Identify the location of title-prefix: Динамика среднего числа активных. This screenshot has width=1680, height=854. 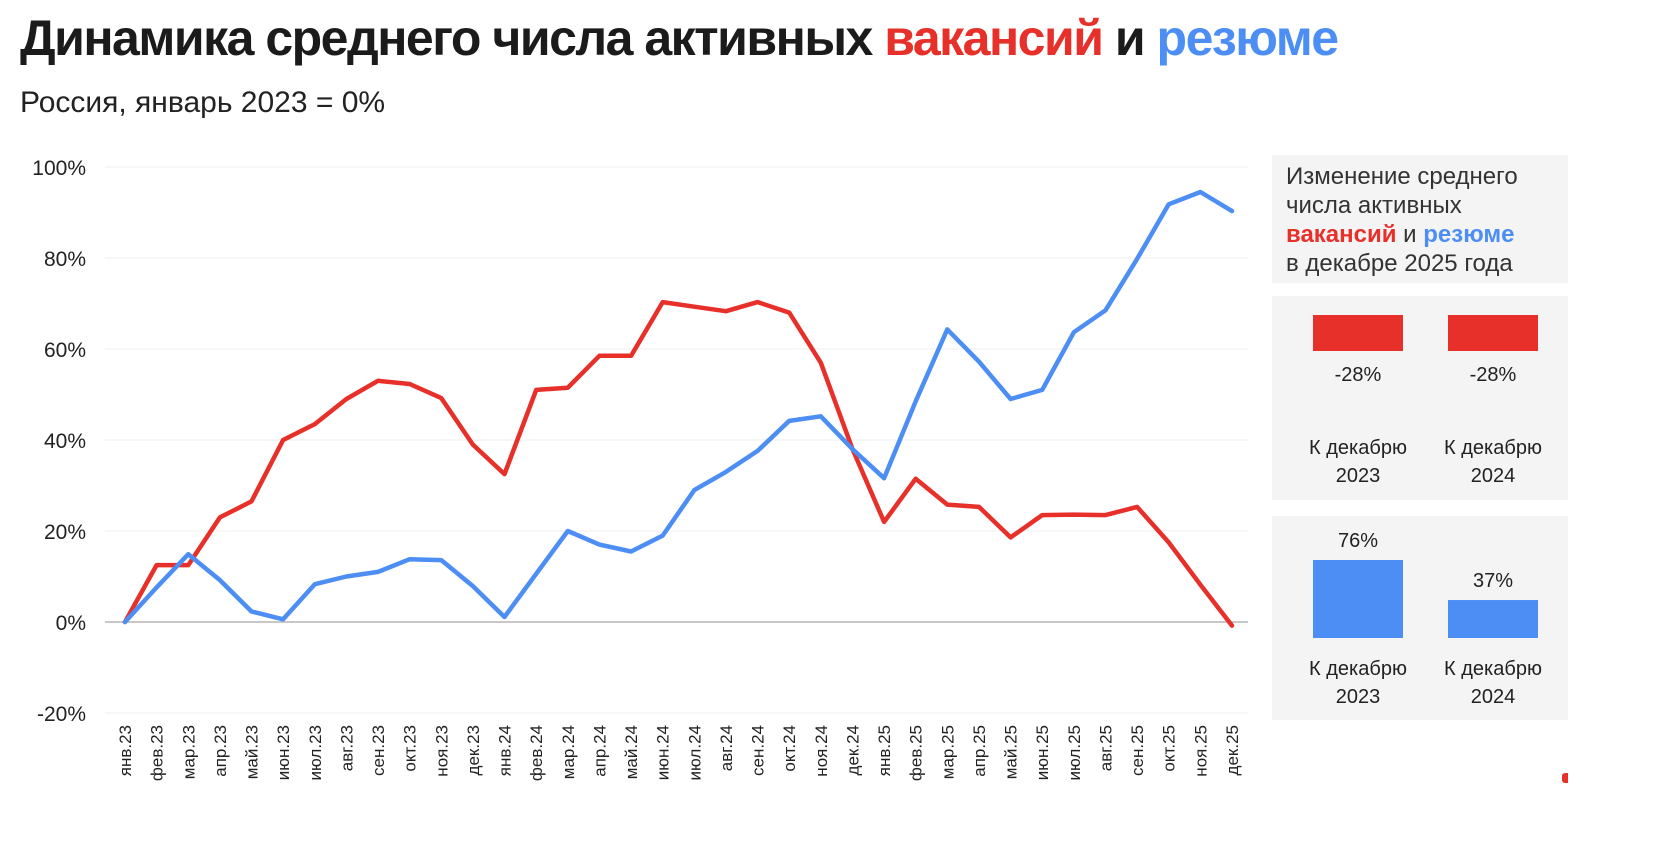
(446, 38).